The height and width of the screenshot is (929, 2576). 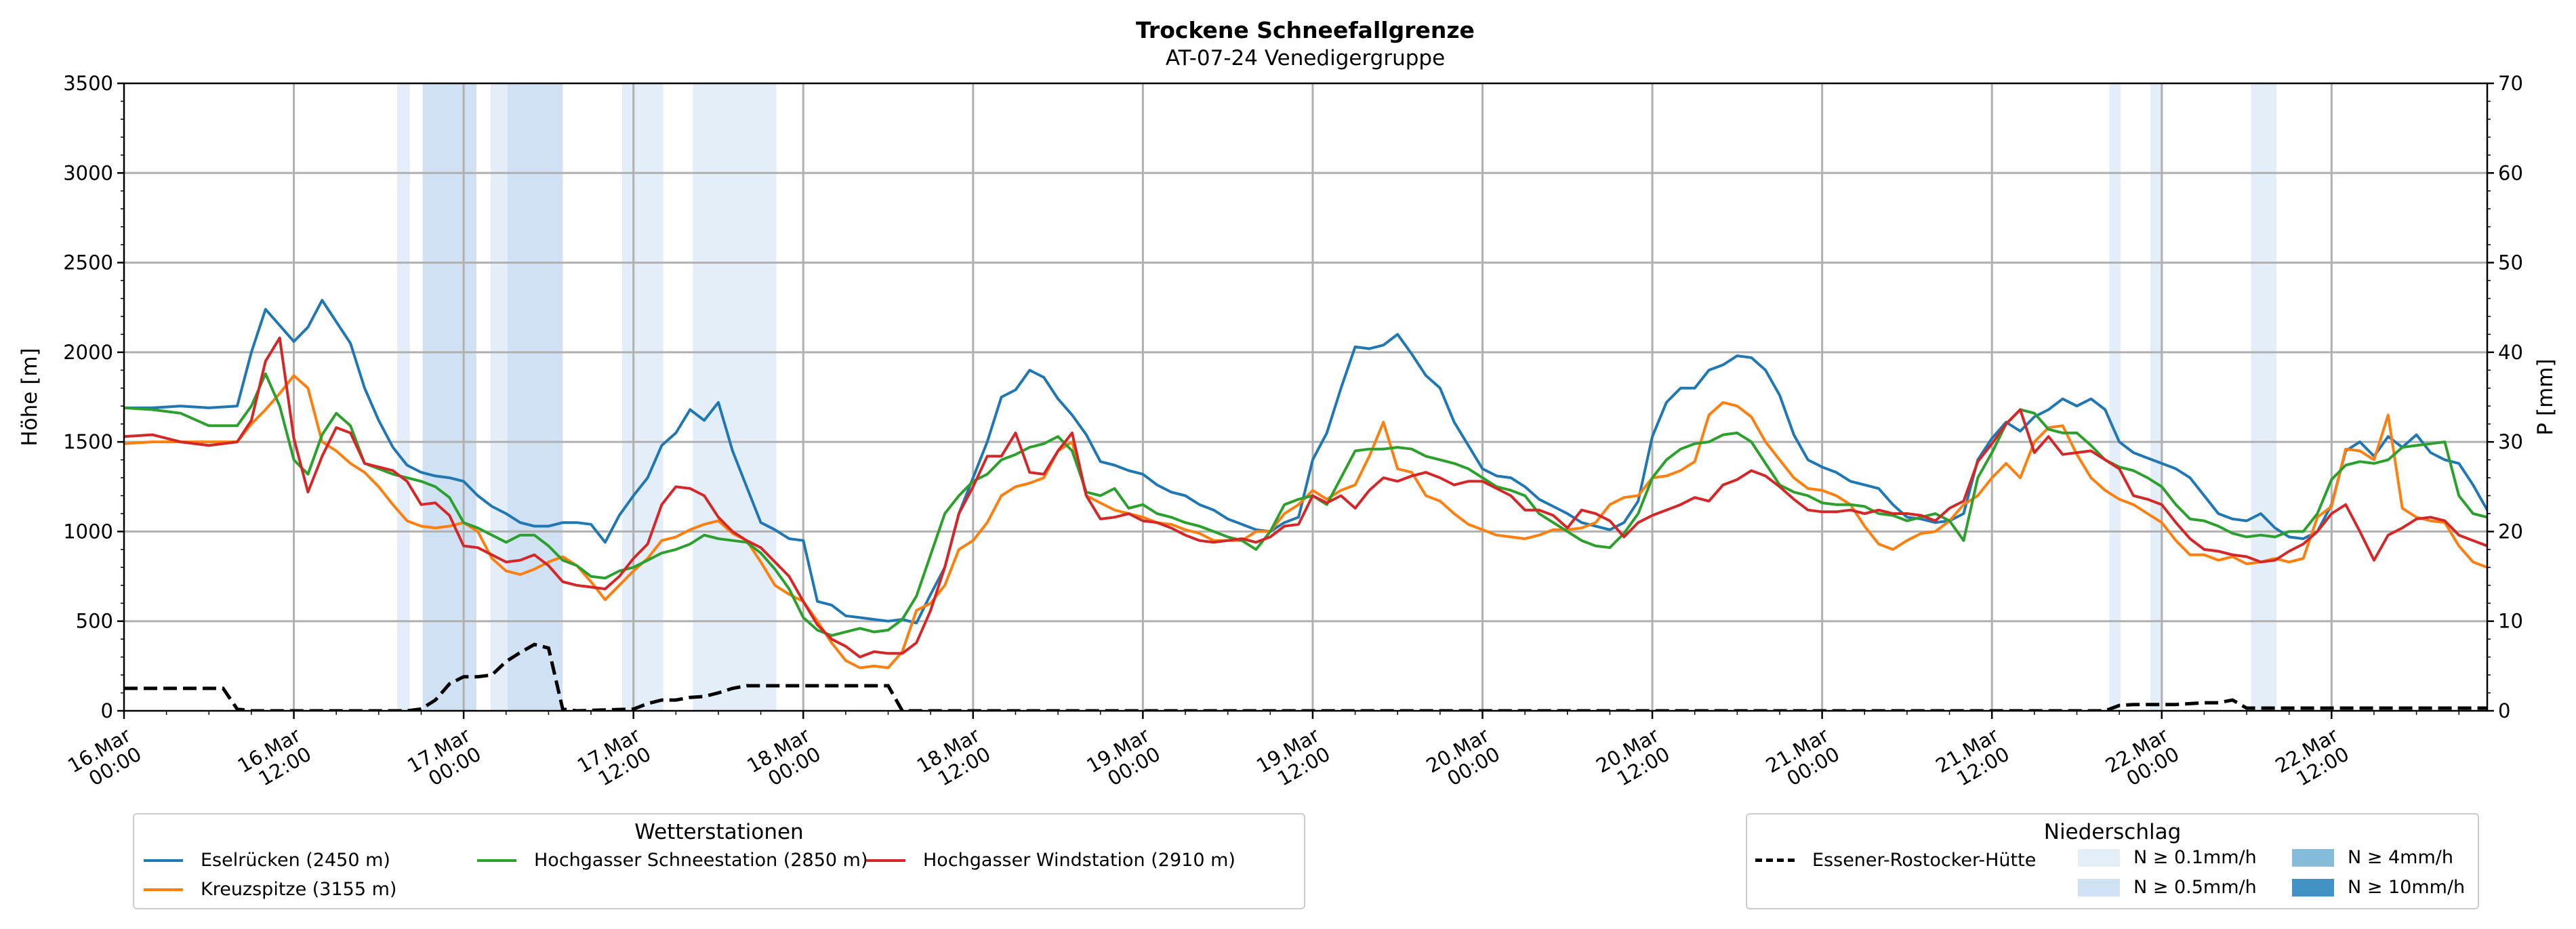 I want to click on x-tick-label-12: 22.Mar00:00, so click(x=2142, y=760).